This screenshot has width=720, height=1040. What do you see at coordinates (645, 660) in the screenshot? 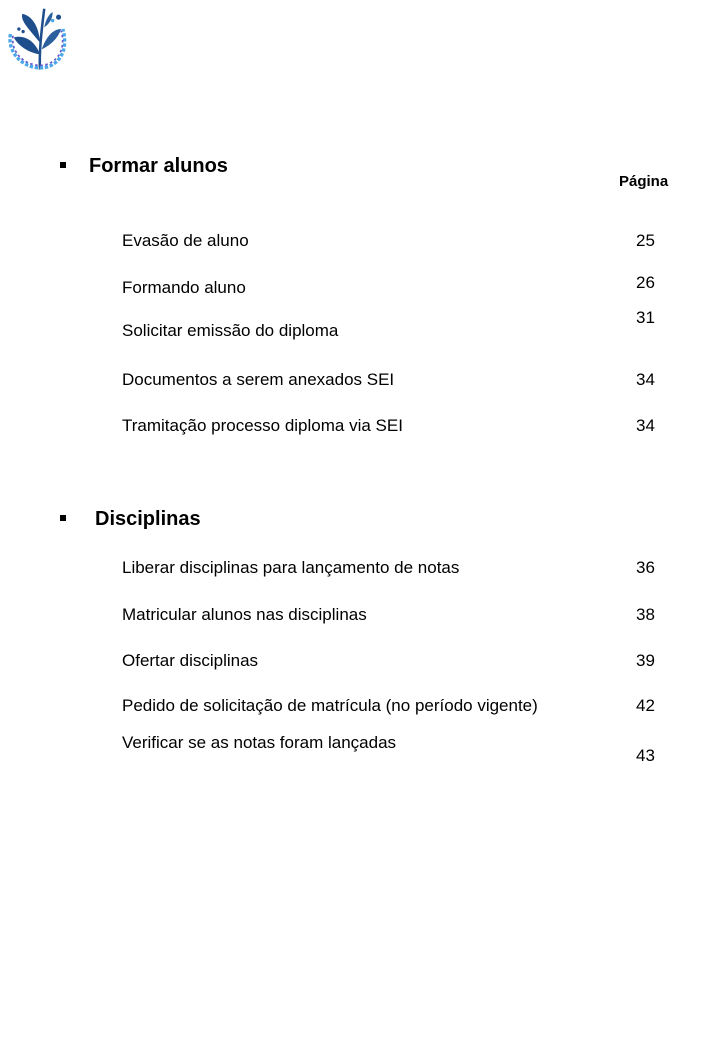
I see `toc-page-number: 39` at bounding box center [645, 660].